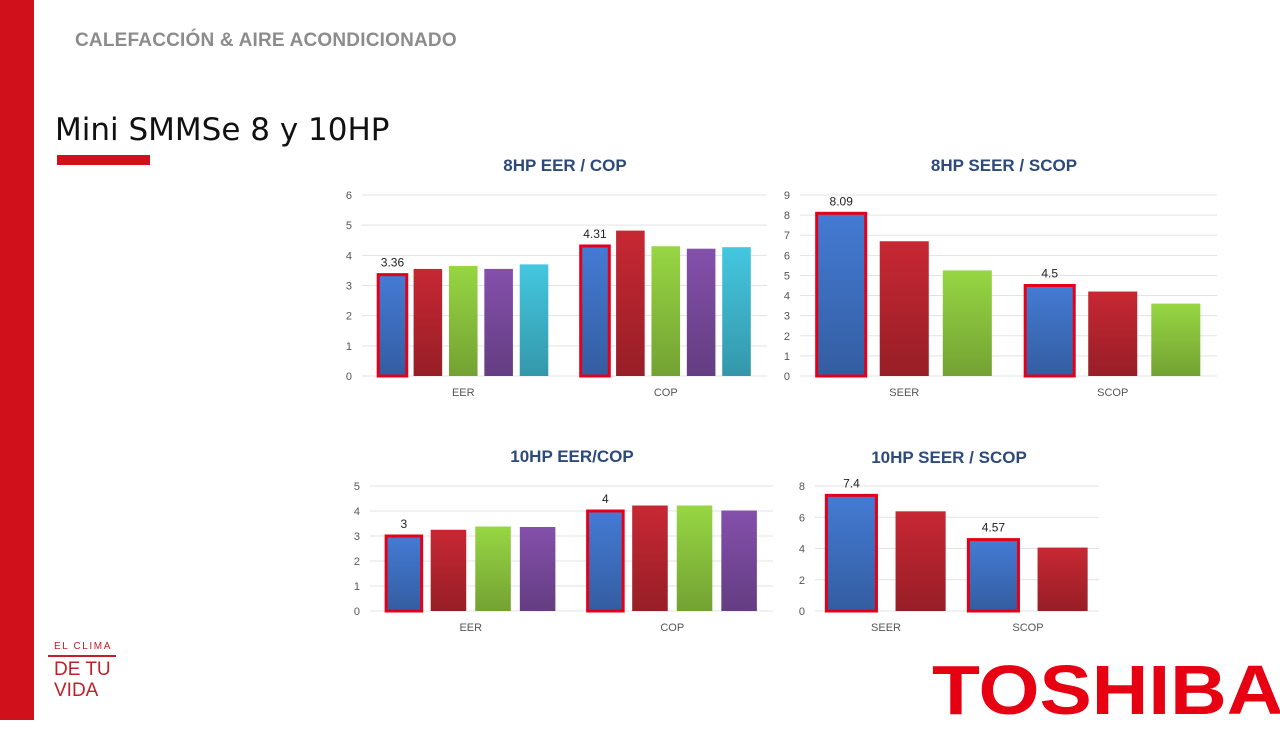  Describe the element at coordinates (564, 165) in the screenshot. I see `chart-title: 8HP EER / COP` at that location.